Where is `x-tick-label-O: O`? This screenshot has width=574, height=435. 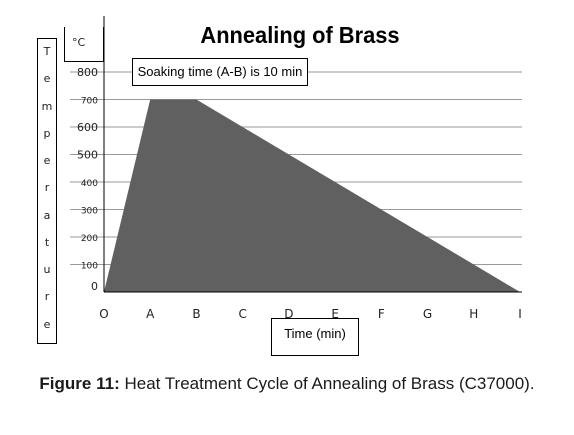
x-tick-label-O: O is located at coordinates (103, 314).